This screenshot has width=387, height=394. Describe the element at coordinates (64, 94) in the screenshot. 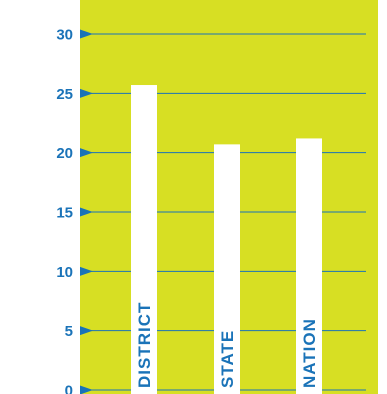

I see `y-tick-label-25: 25` at that location.